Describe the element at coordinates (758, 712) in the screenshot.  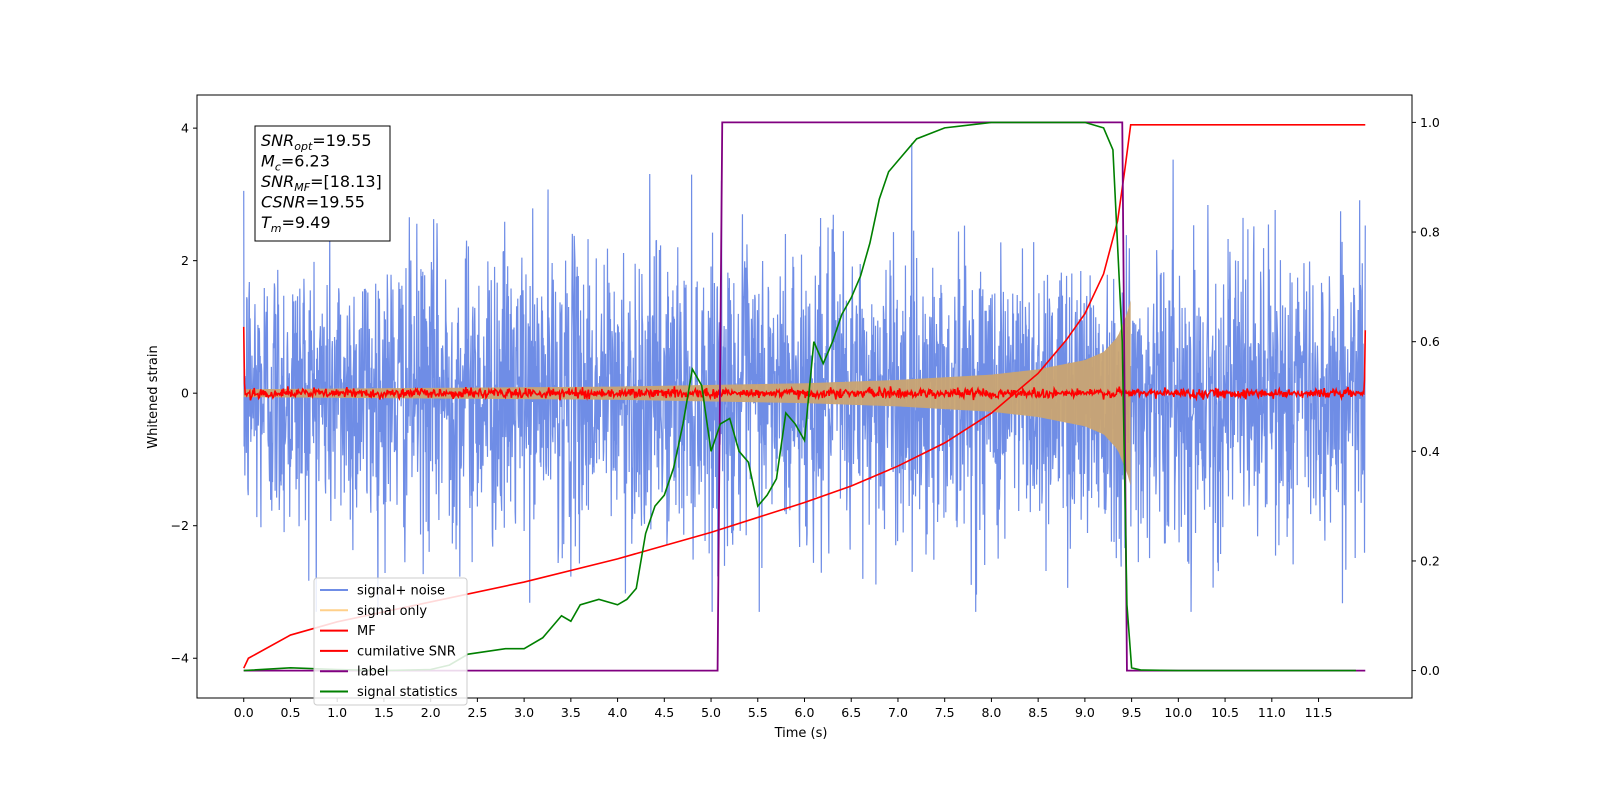
I see `x-tick-label: 5.5` at that location.